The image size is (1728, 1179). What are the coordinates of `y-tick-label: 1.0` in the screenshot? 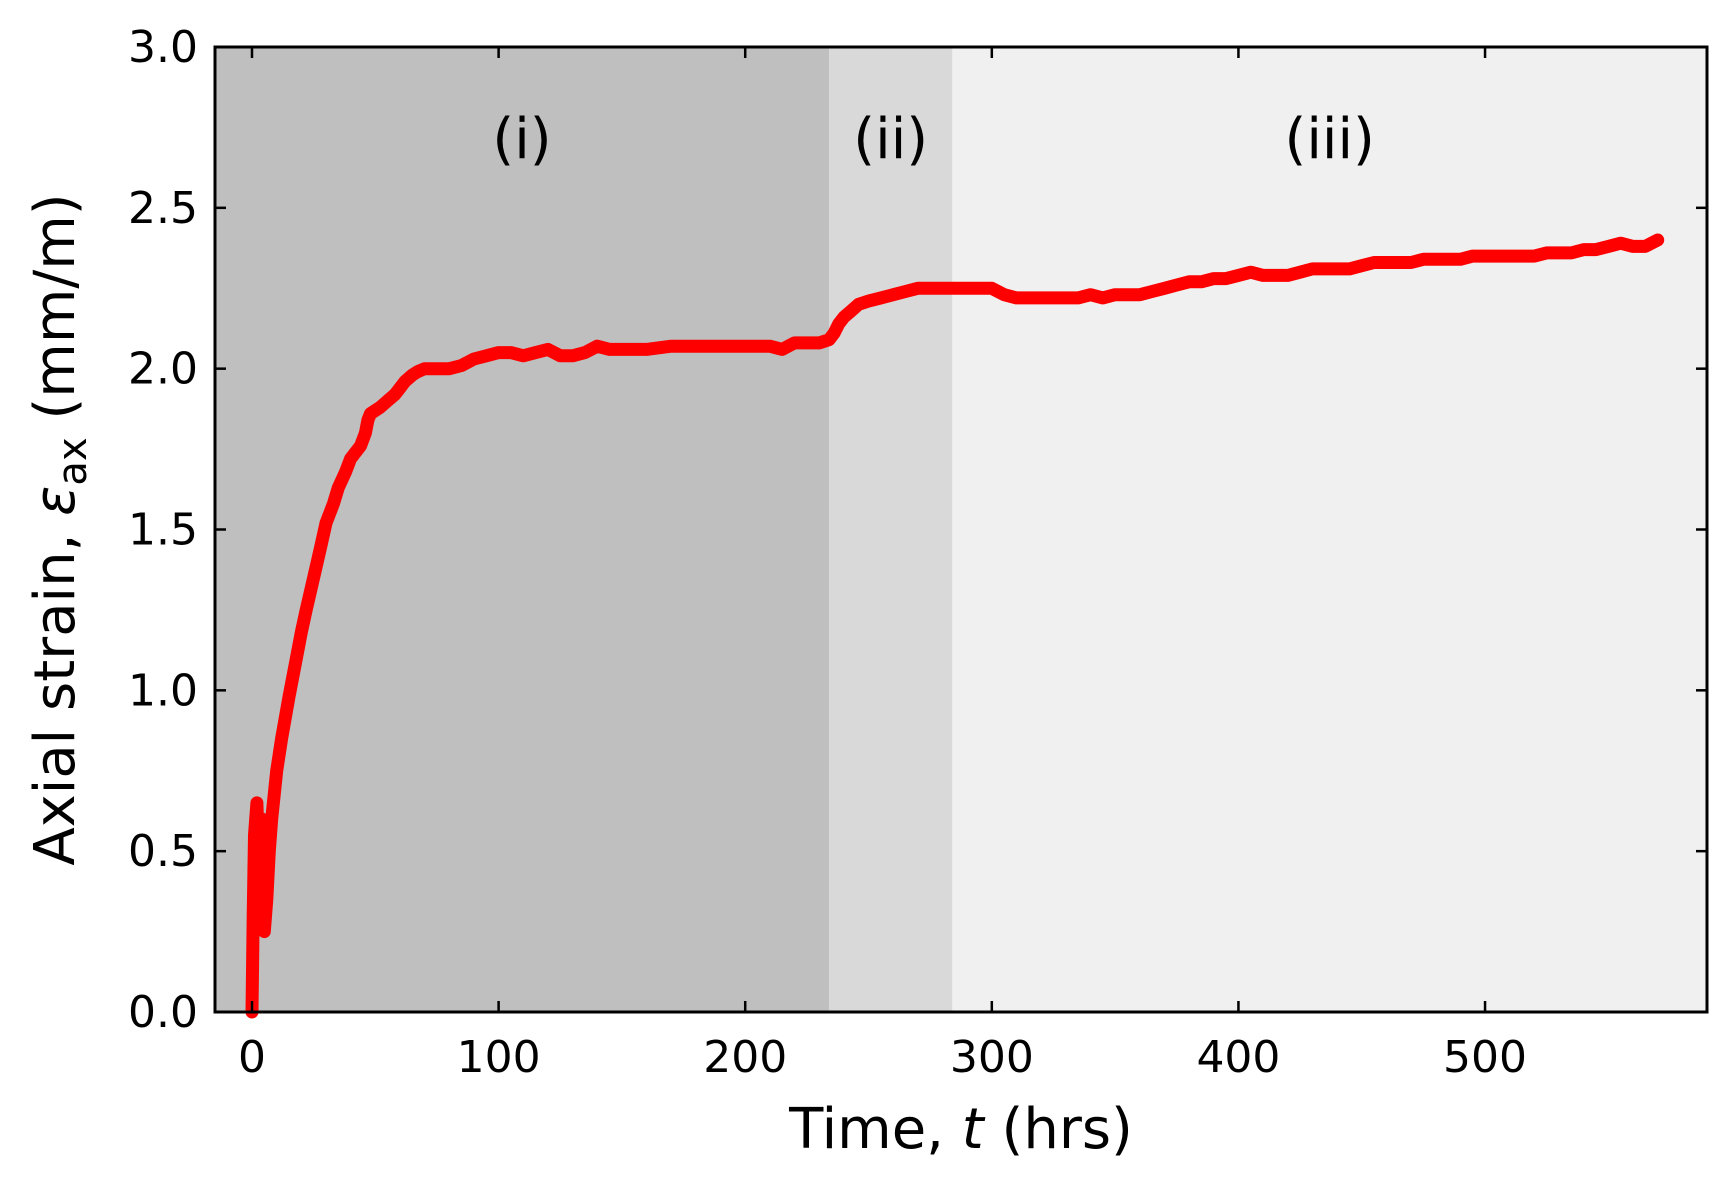 It's located at (163, 690).